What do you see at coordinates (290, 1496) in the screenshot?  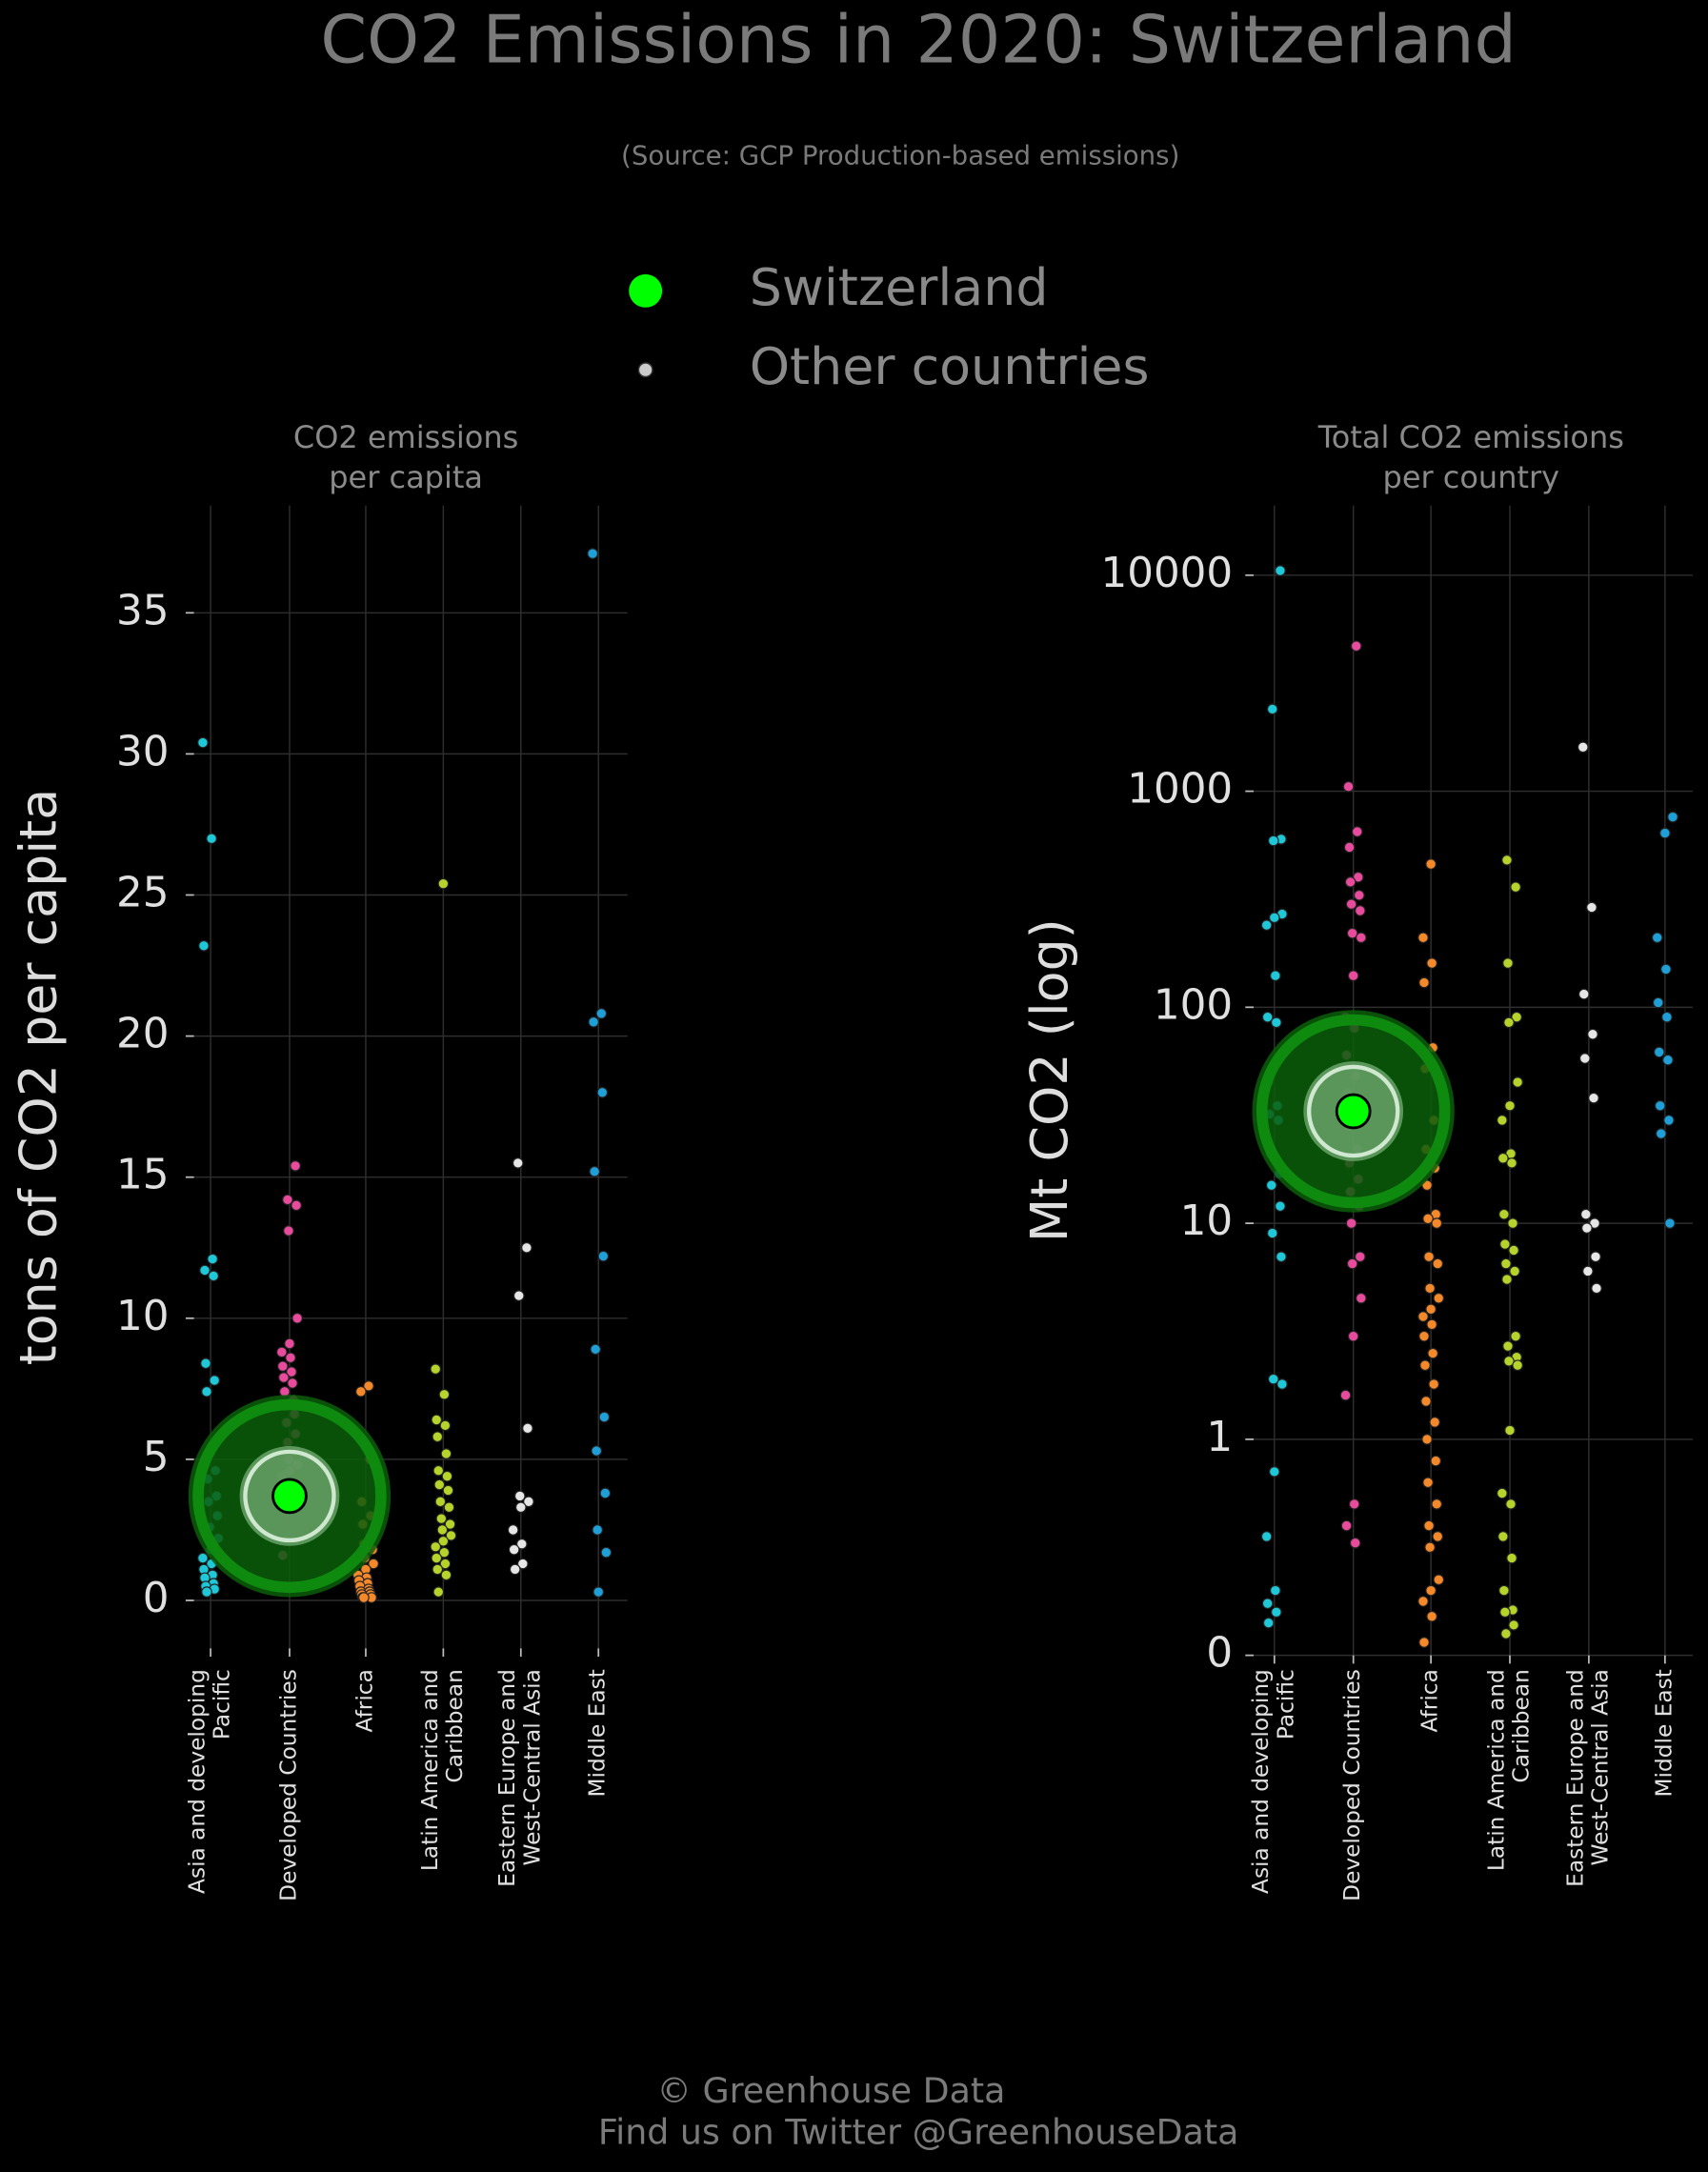 I see `highlight-halo` at bounding box center [290, 1496].